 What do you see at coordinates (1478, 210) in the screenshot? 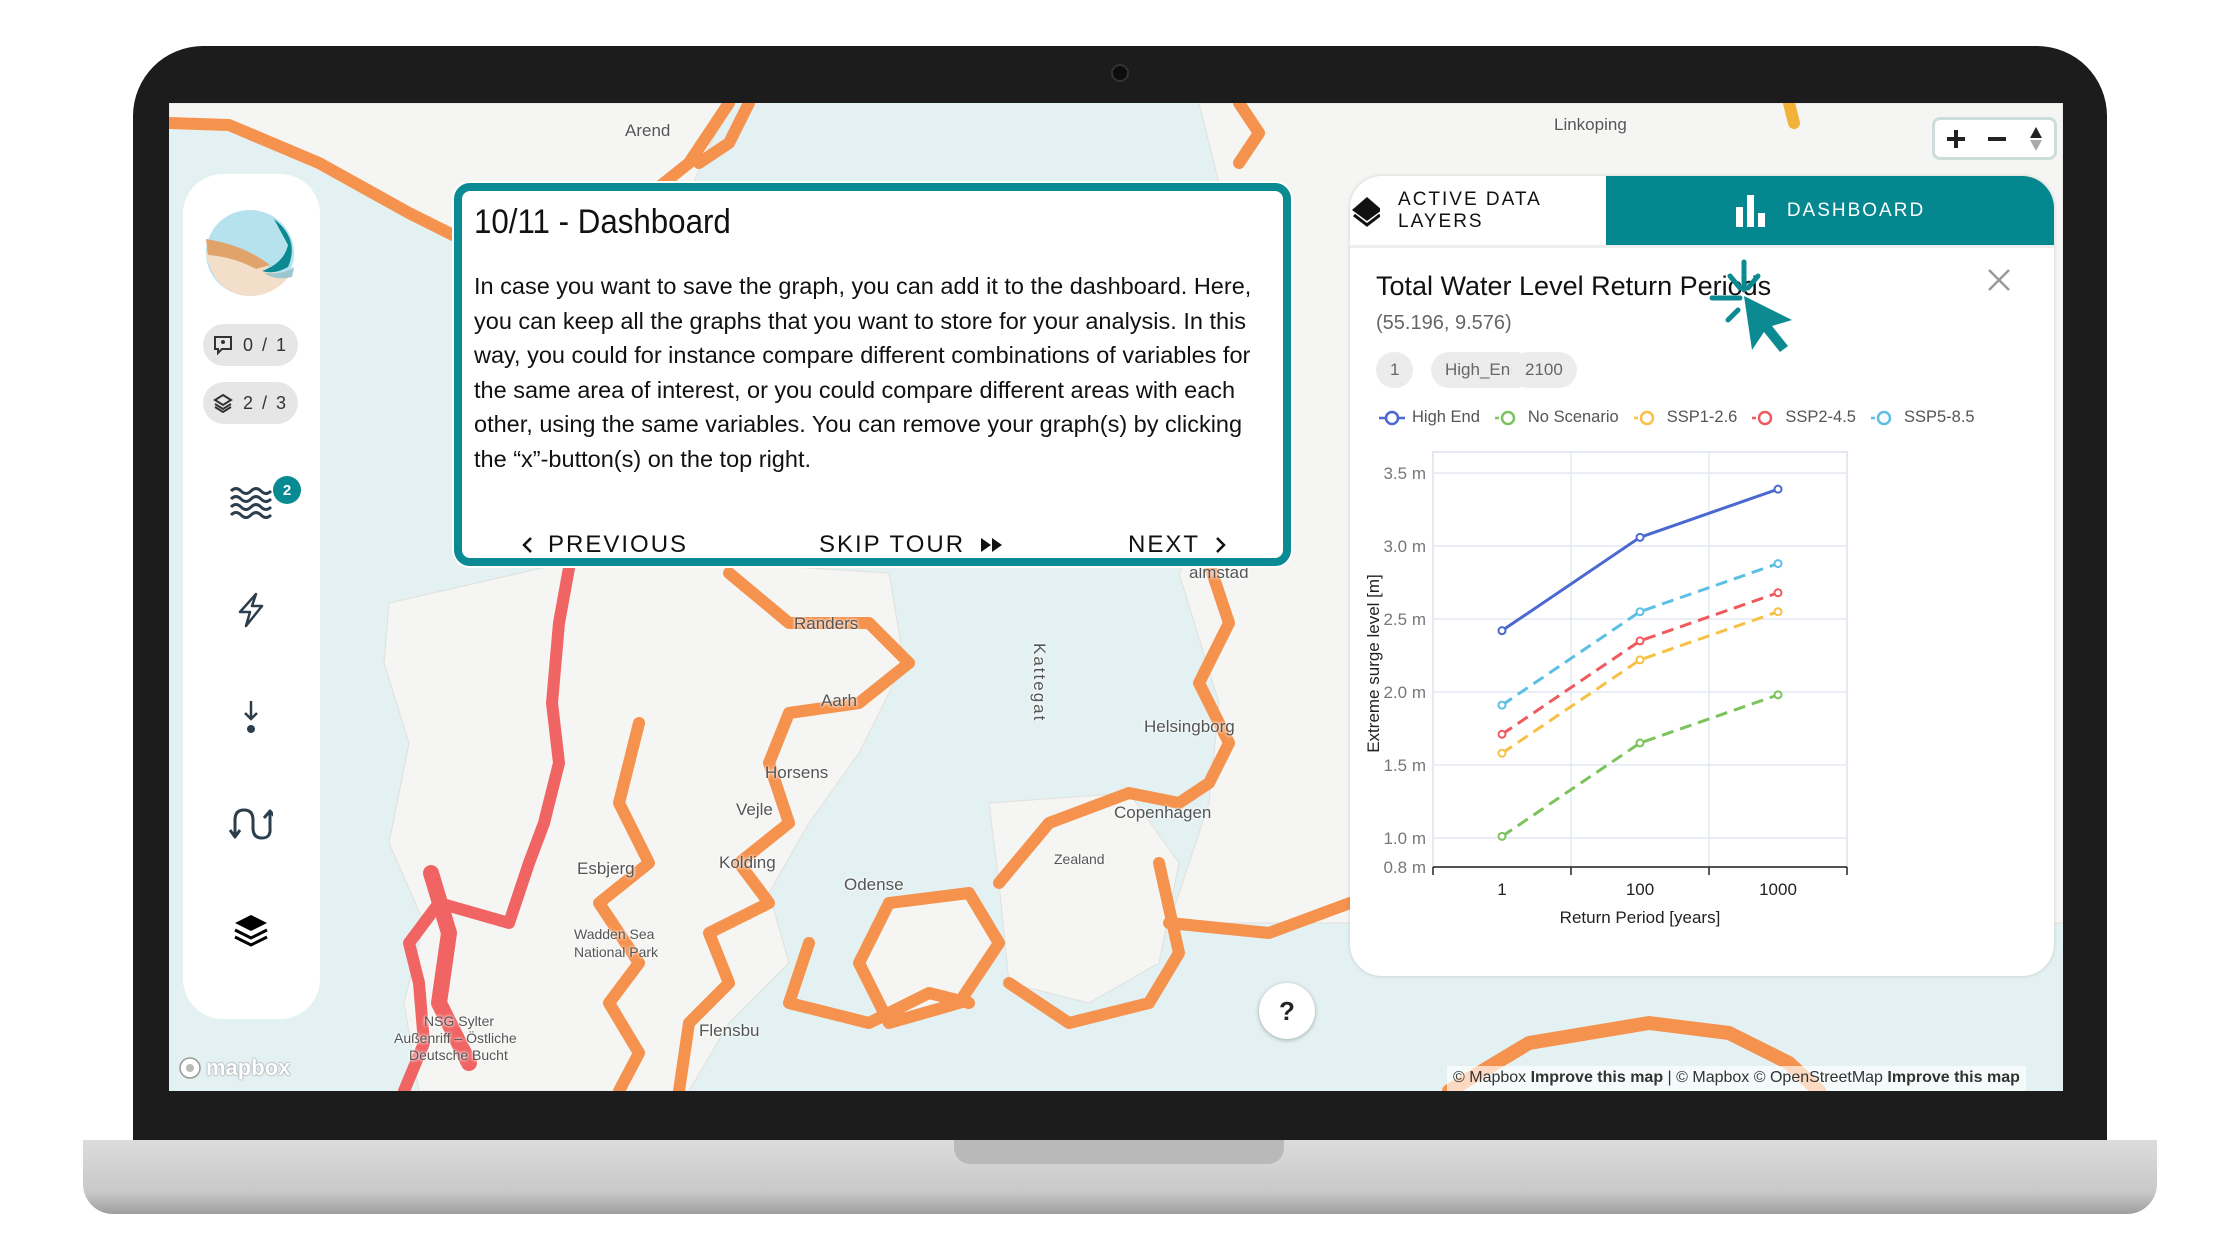
I see `tab-active-data-layers: ACTIVE DATA LAYERS` at bounding box center [1478, 210].